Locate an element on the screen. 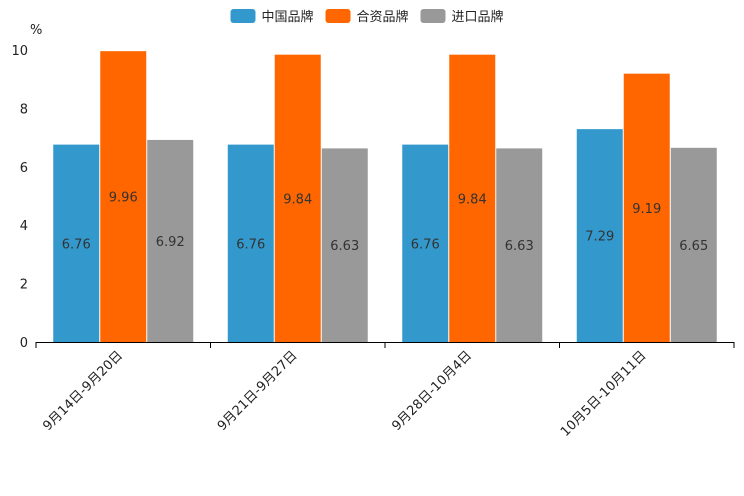 The height and width of the screenshot is (496, 744). legend-label-2: 合资品牌 is located at coordinates (383, 17).